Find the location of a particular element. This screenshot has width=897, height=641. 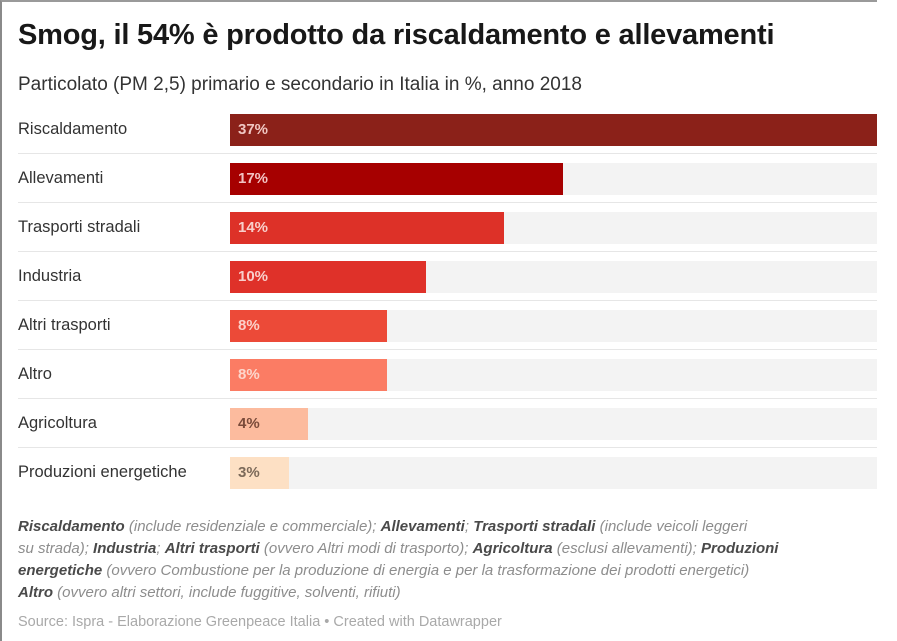

bar-track: 37% is located at coordinates (553, 130).